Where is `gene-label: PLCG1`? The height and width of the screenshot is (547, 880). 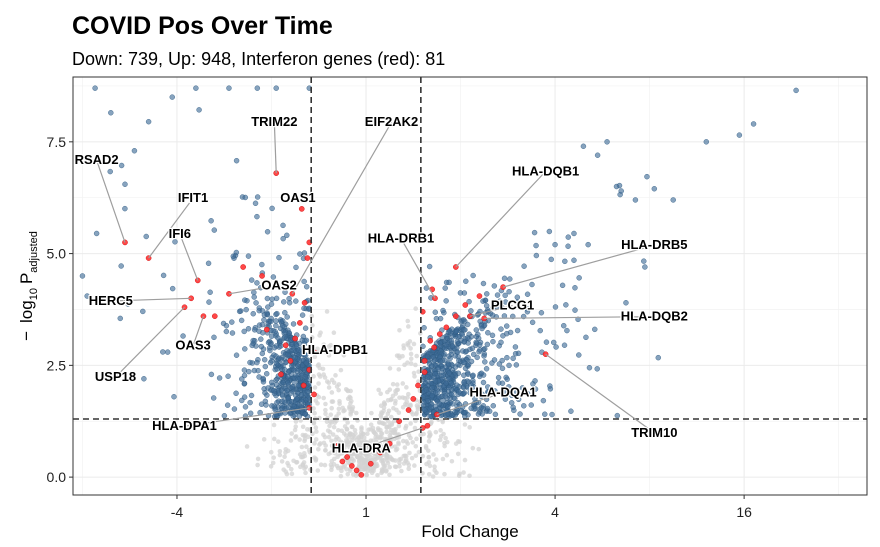
gene-label: PLCG1 is located at coordinates (512, 304).